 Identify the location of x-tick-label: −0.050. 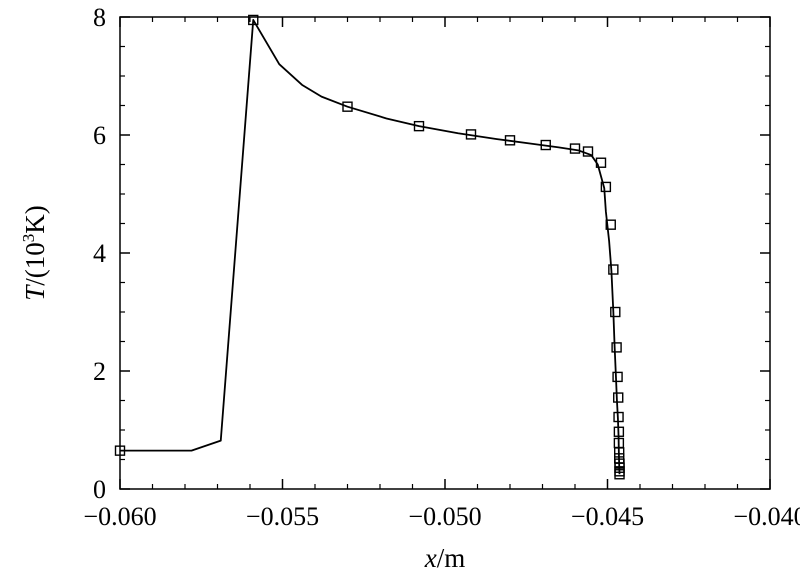
(444, 516).